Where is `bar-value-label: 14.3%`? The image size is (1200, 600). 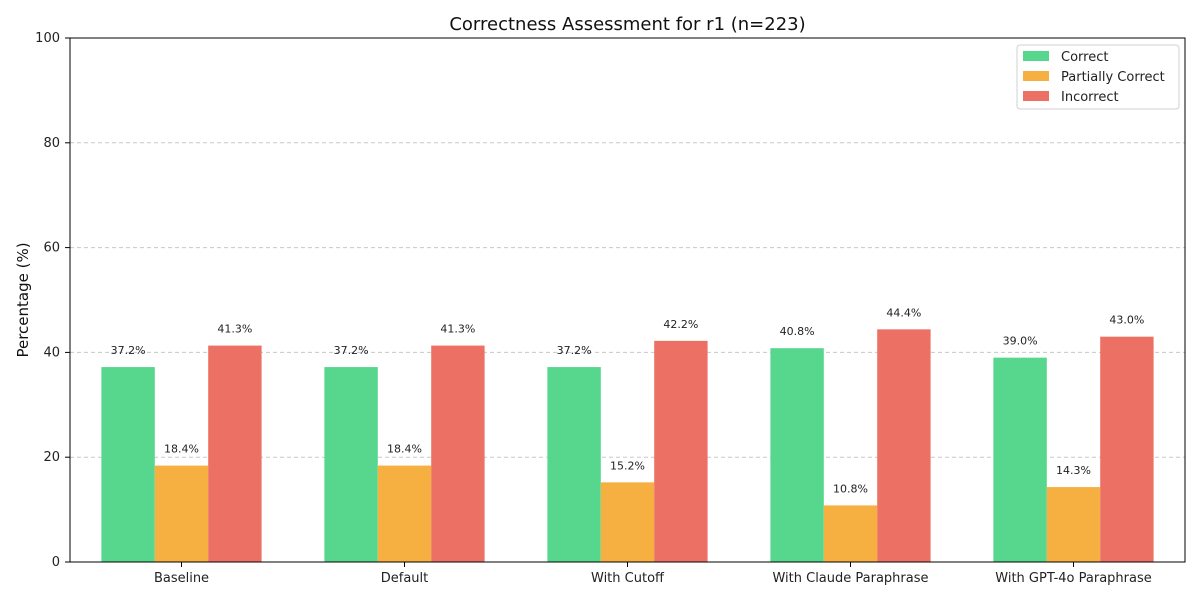
bar-value-label: 14.3% is located at coordinates (1073, 470).